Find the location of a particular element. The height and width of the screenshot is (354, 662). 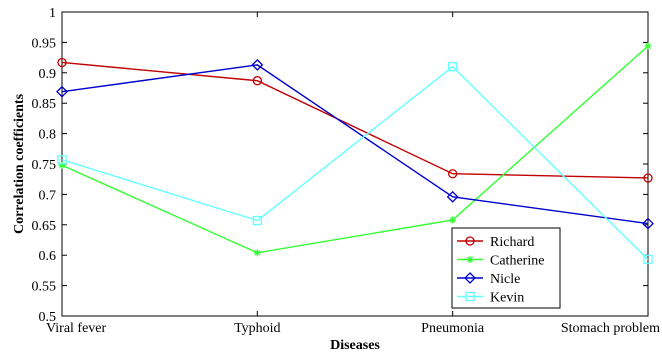

x-tick-label: Pneumonia is located at coordinates (453, 328).